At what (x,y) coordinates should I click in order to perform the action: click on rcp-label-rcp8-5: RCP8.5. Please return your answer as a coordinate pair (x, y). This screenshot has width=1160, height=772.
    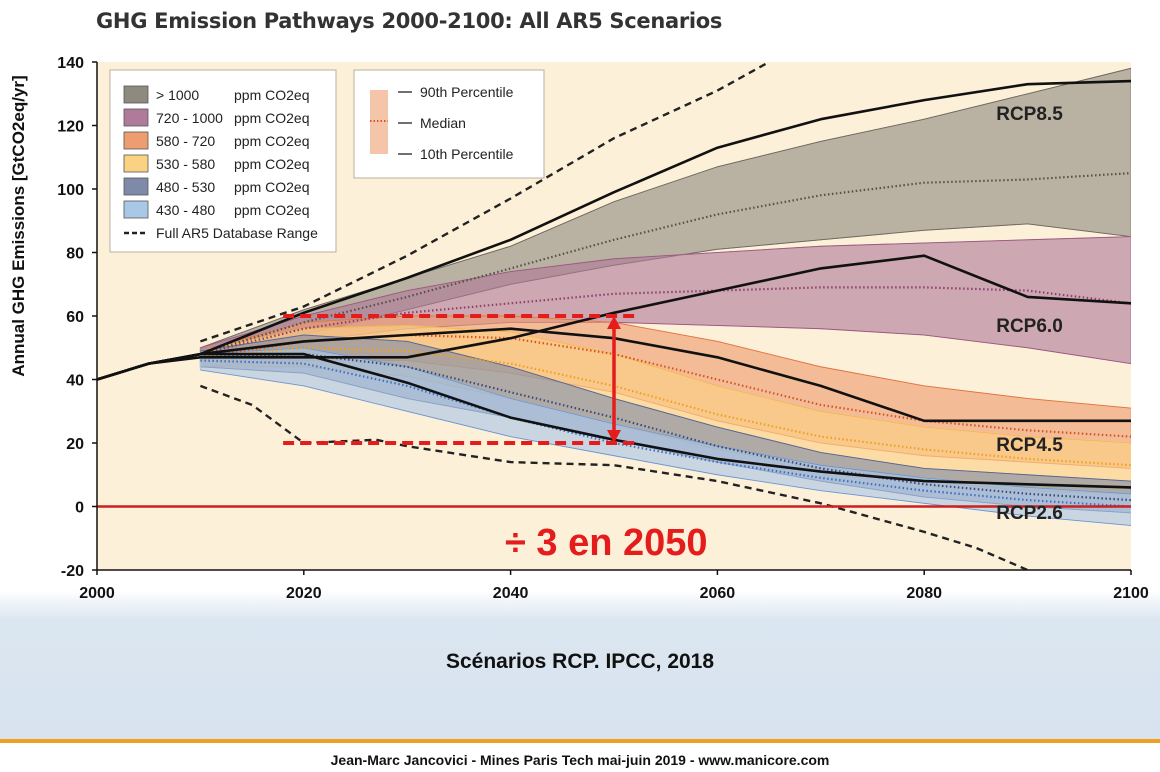
    Looking at the image, I should click on (1029, 114).